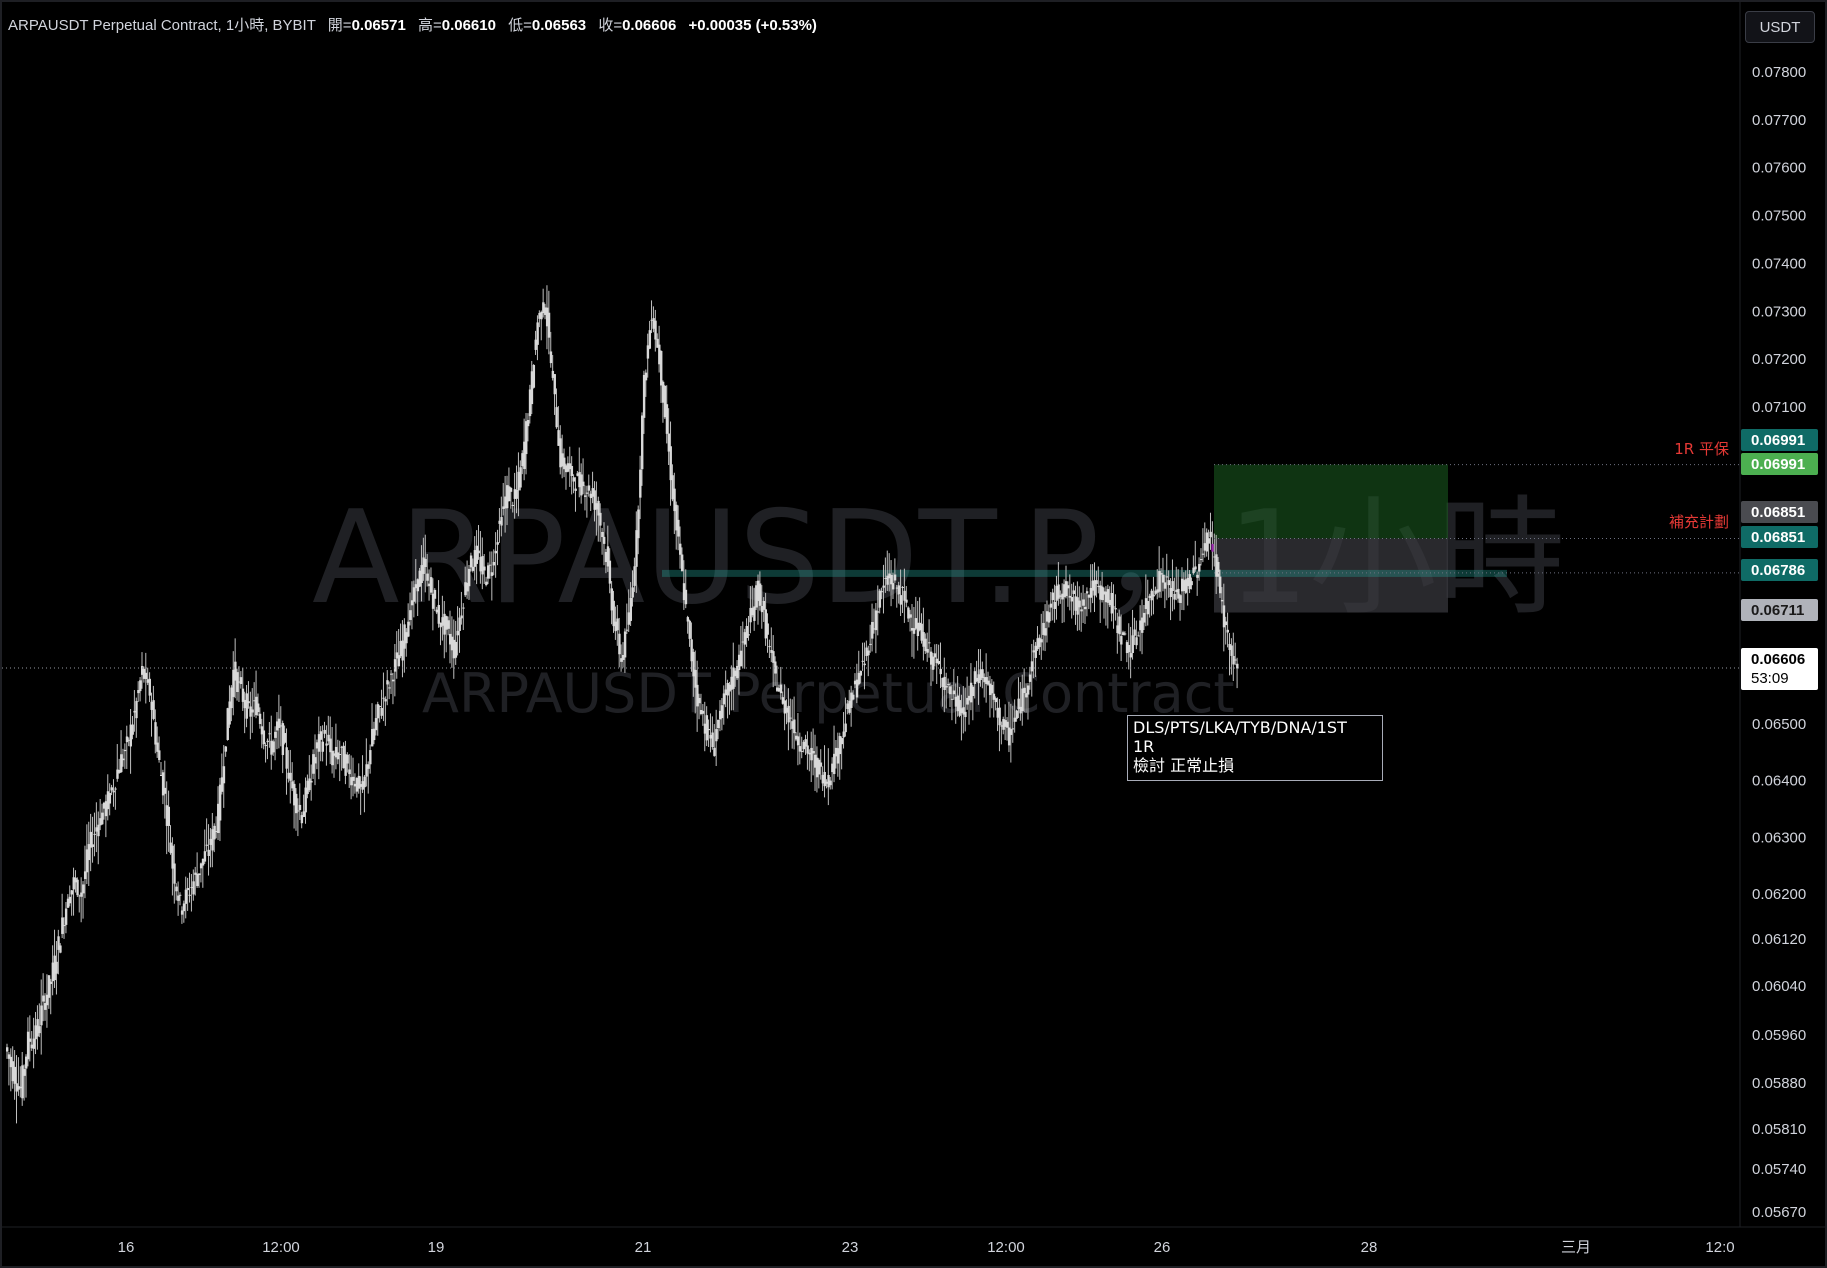  What do you see at coordinates (1701, 449) in the screenshot?
I see `breakeven-label: 1R 平保` at bounding box center [1701, 449].